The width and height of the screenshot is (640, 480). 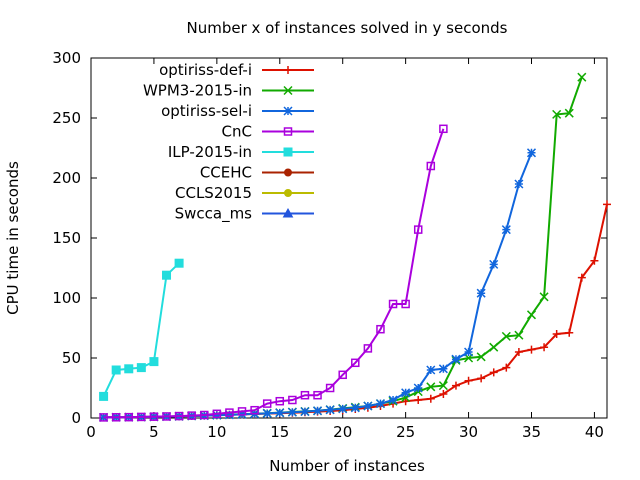 What do you see at coordinates (154, 432) in the screenshot?
I see `x-tick-label: 5` at bounding box center [154, 432].